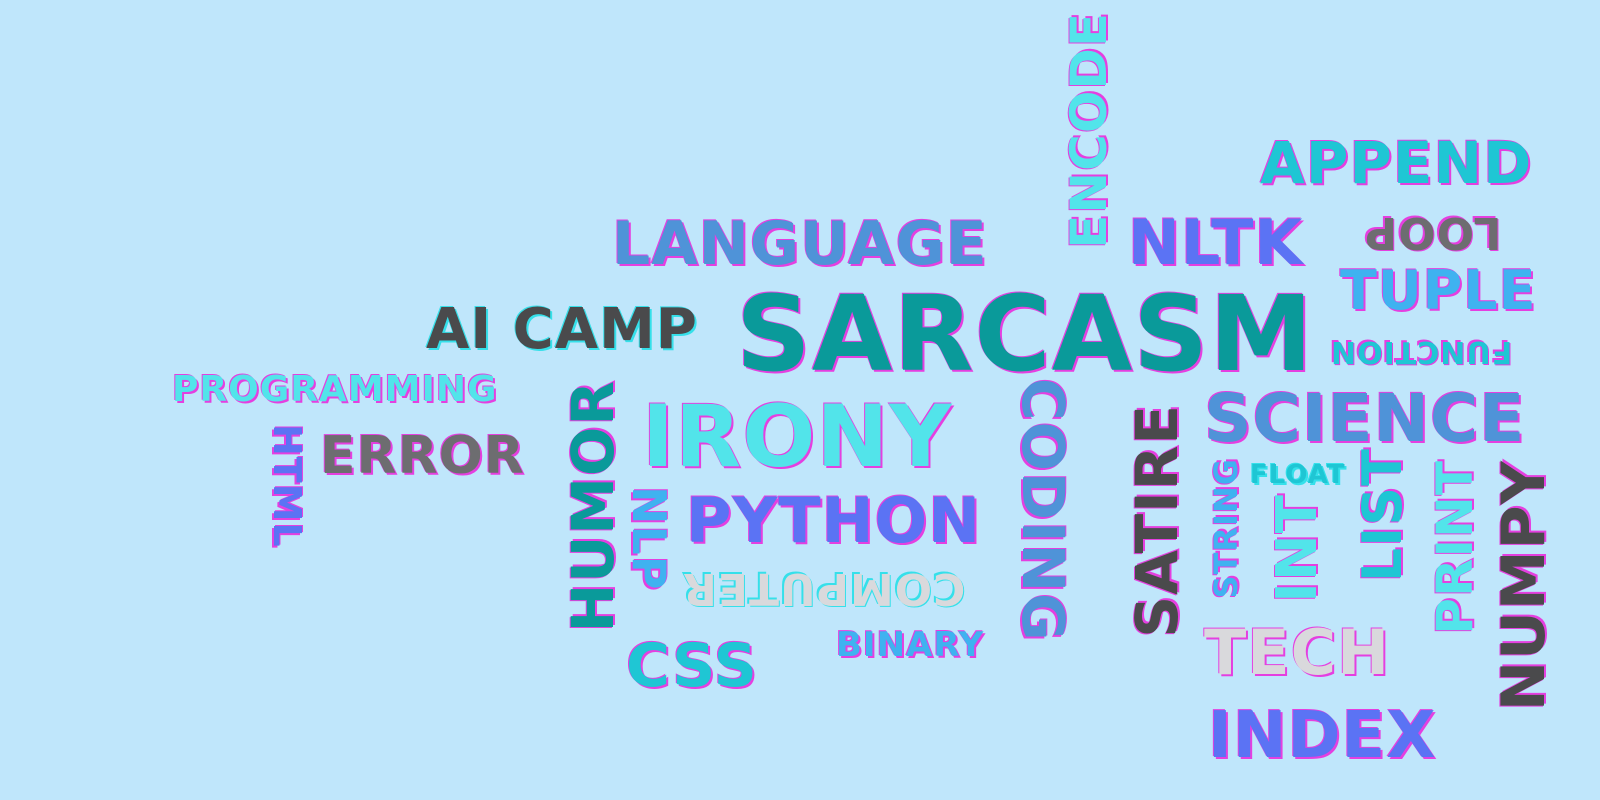 The image size is (1600, 800). Describe the element at coordinates (1421, 351) in the screenshot. I see `word-function: FUNCTION` at that location.